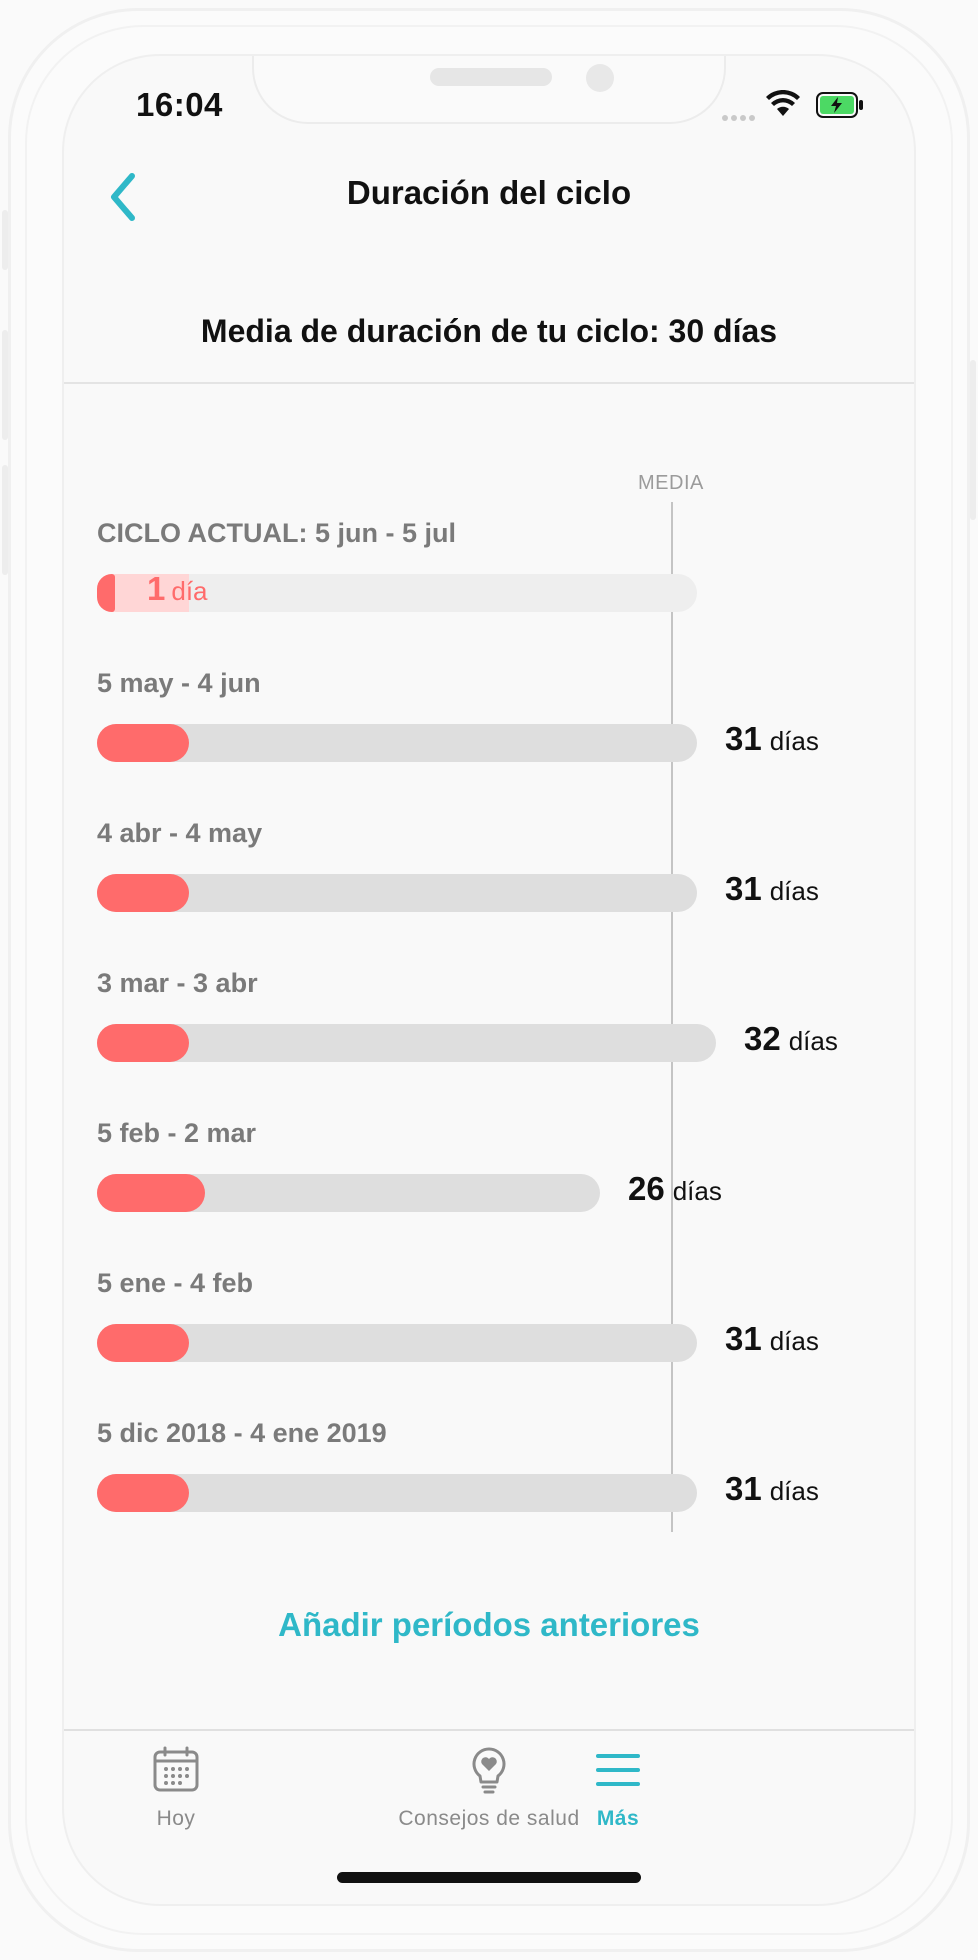 This screenshot has width=978, height=1960. What do you see at coordinates (5, 385) in the screenshot?
I see `side-button-volume-up` at bounding box center [5, 385].